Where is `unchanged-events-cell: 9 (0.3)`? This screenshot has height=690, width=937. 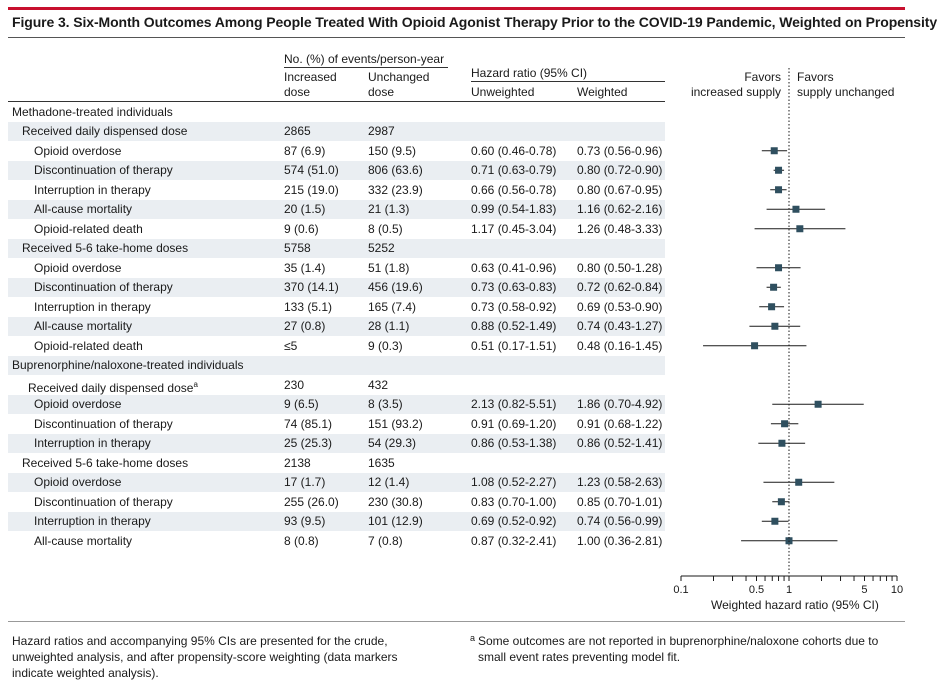 unchanged-events-cell: 9 (0.3) is located at coordinates (385, 345).